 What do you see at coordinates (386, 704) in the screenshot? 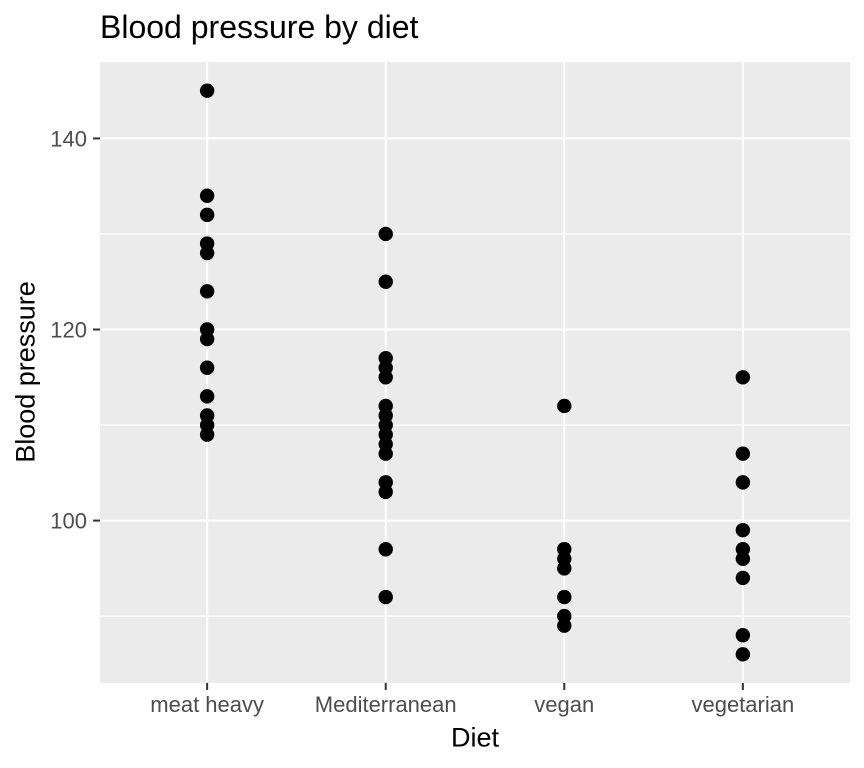
I see `x-tick-label: Mediterranean` at bounding box center [386, 704].